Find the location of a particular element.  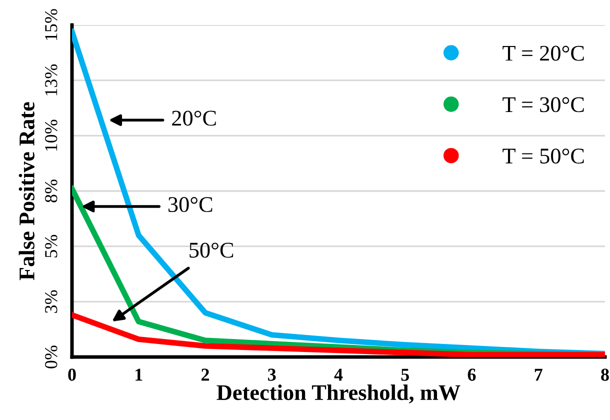

x-axis-title: Detection Threshold, mW is located at coordinates (338, 394).